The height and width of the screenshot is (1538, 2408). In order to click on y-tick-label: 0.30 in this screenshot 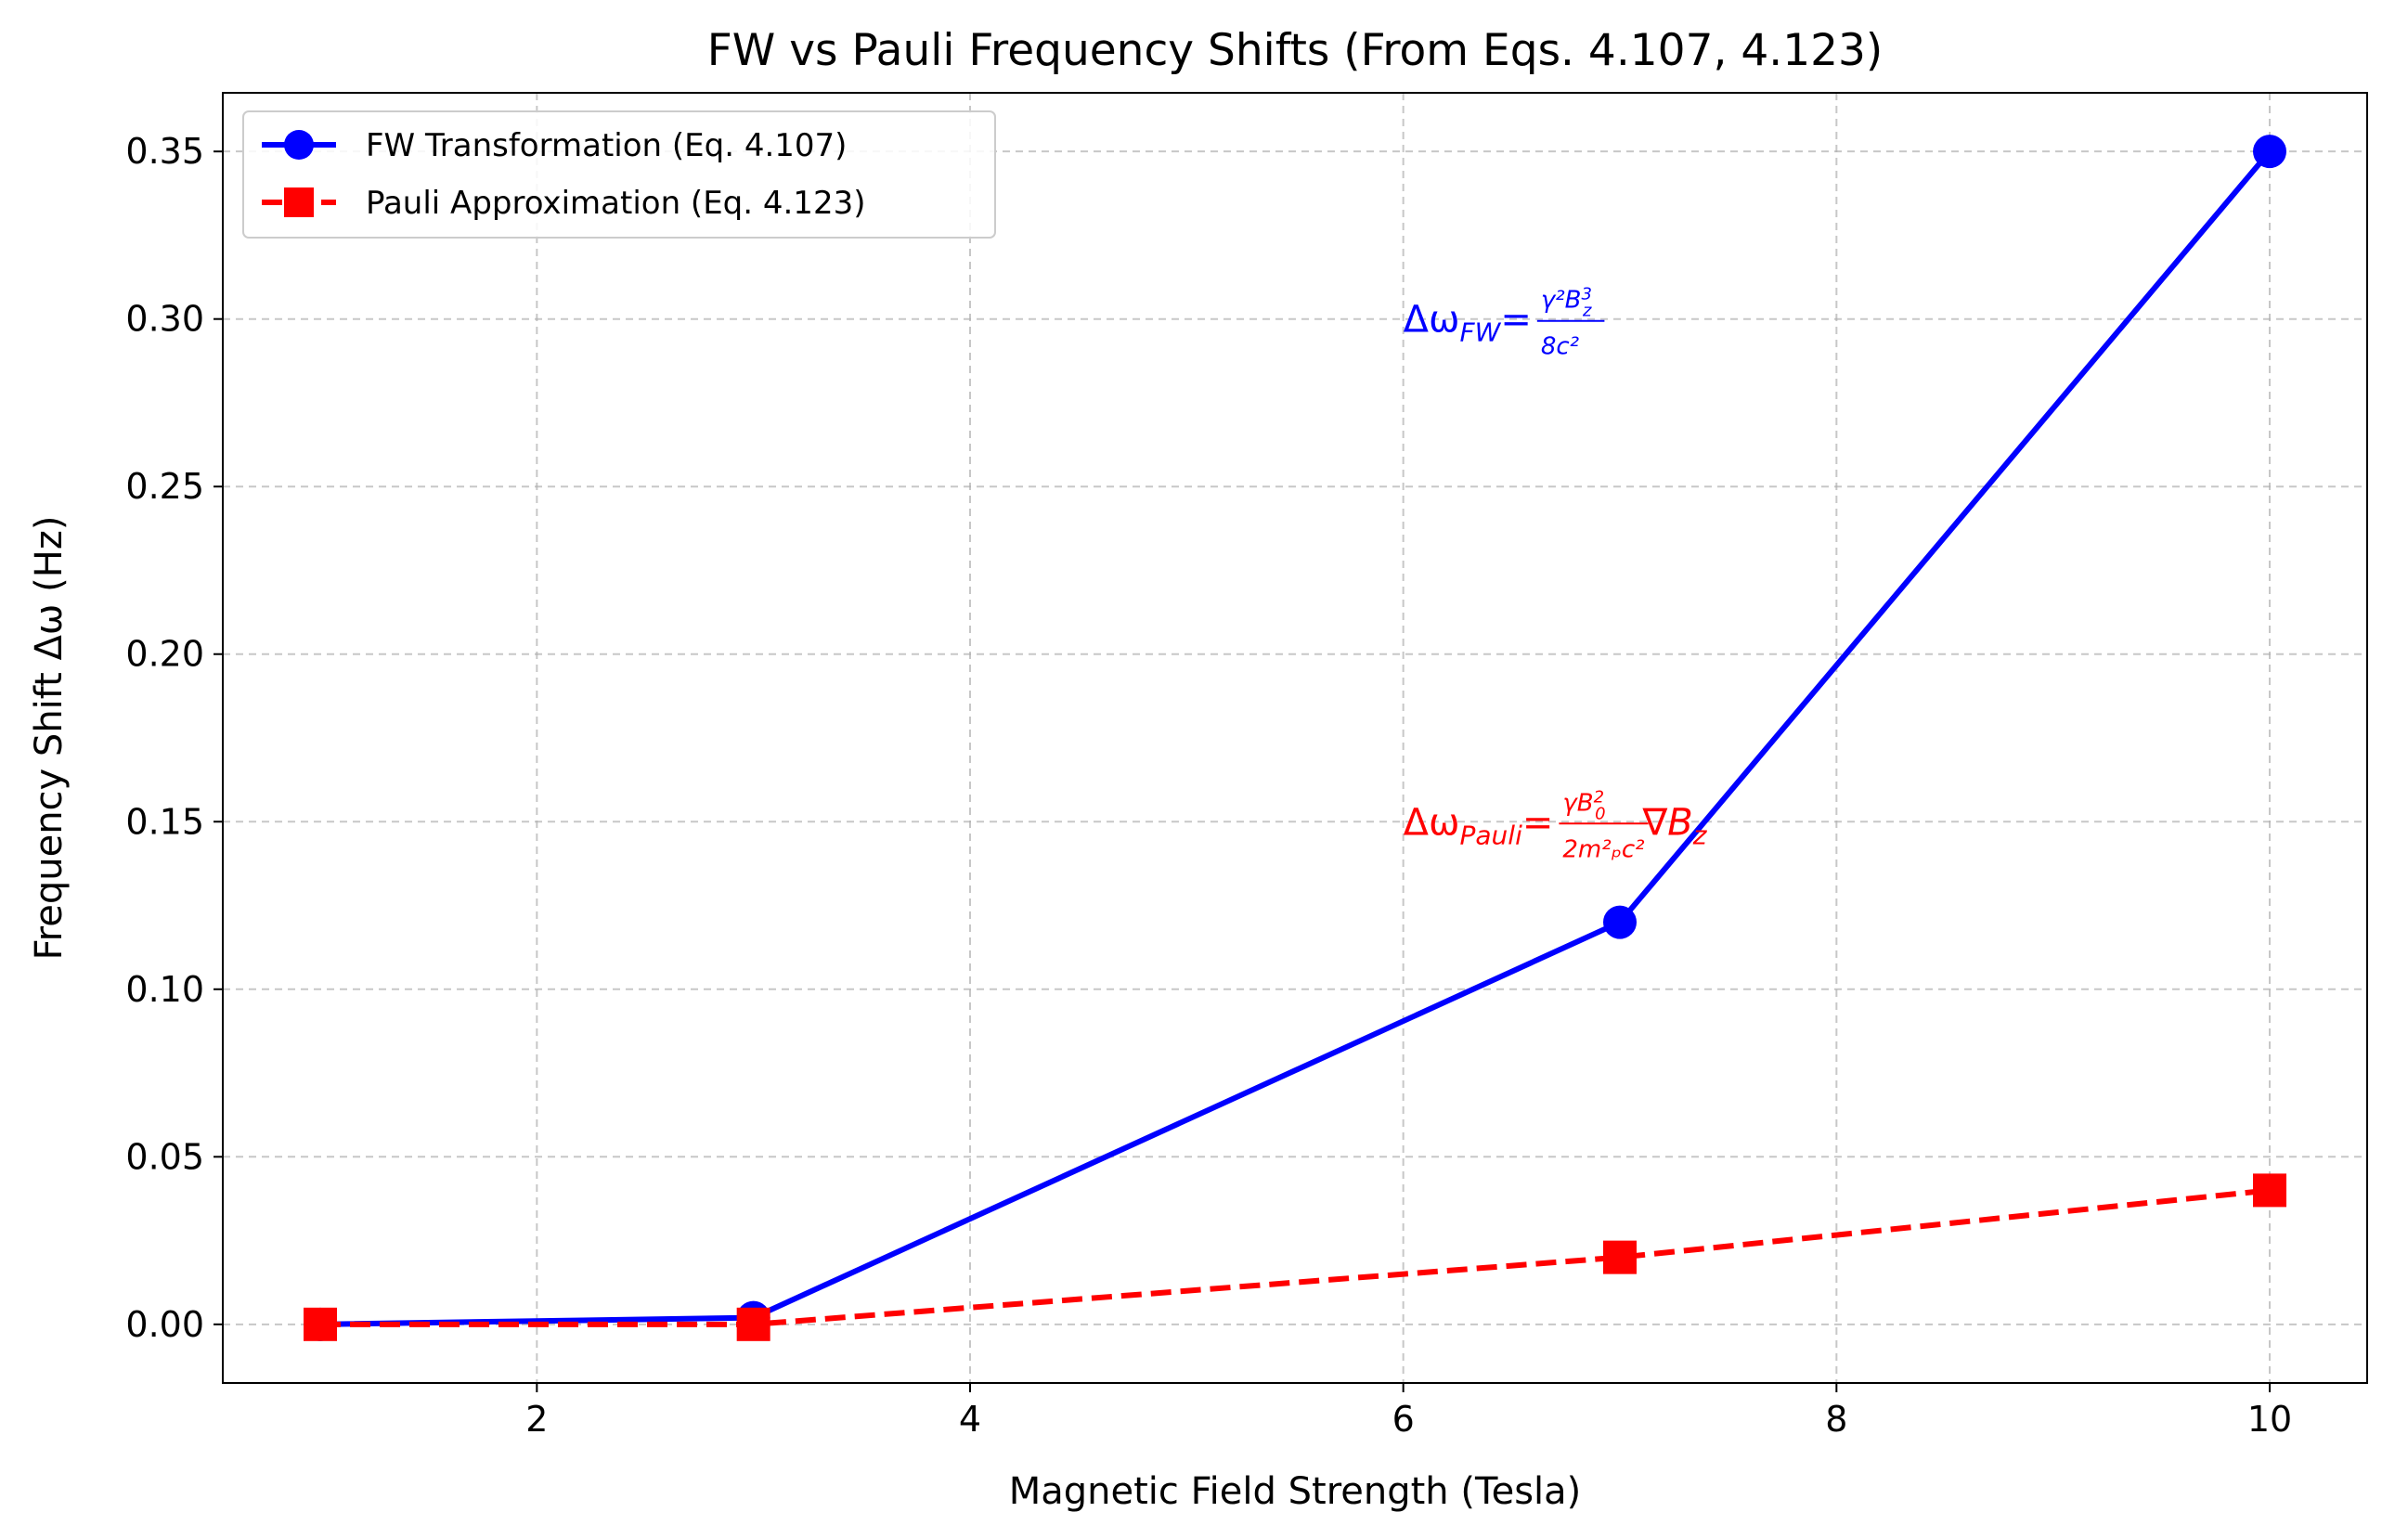, I will do `click(165, 319)`.